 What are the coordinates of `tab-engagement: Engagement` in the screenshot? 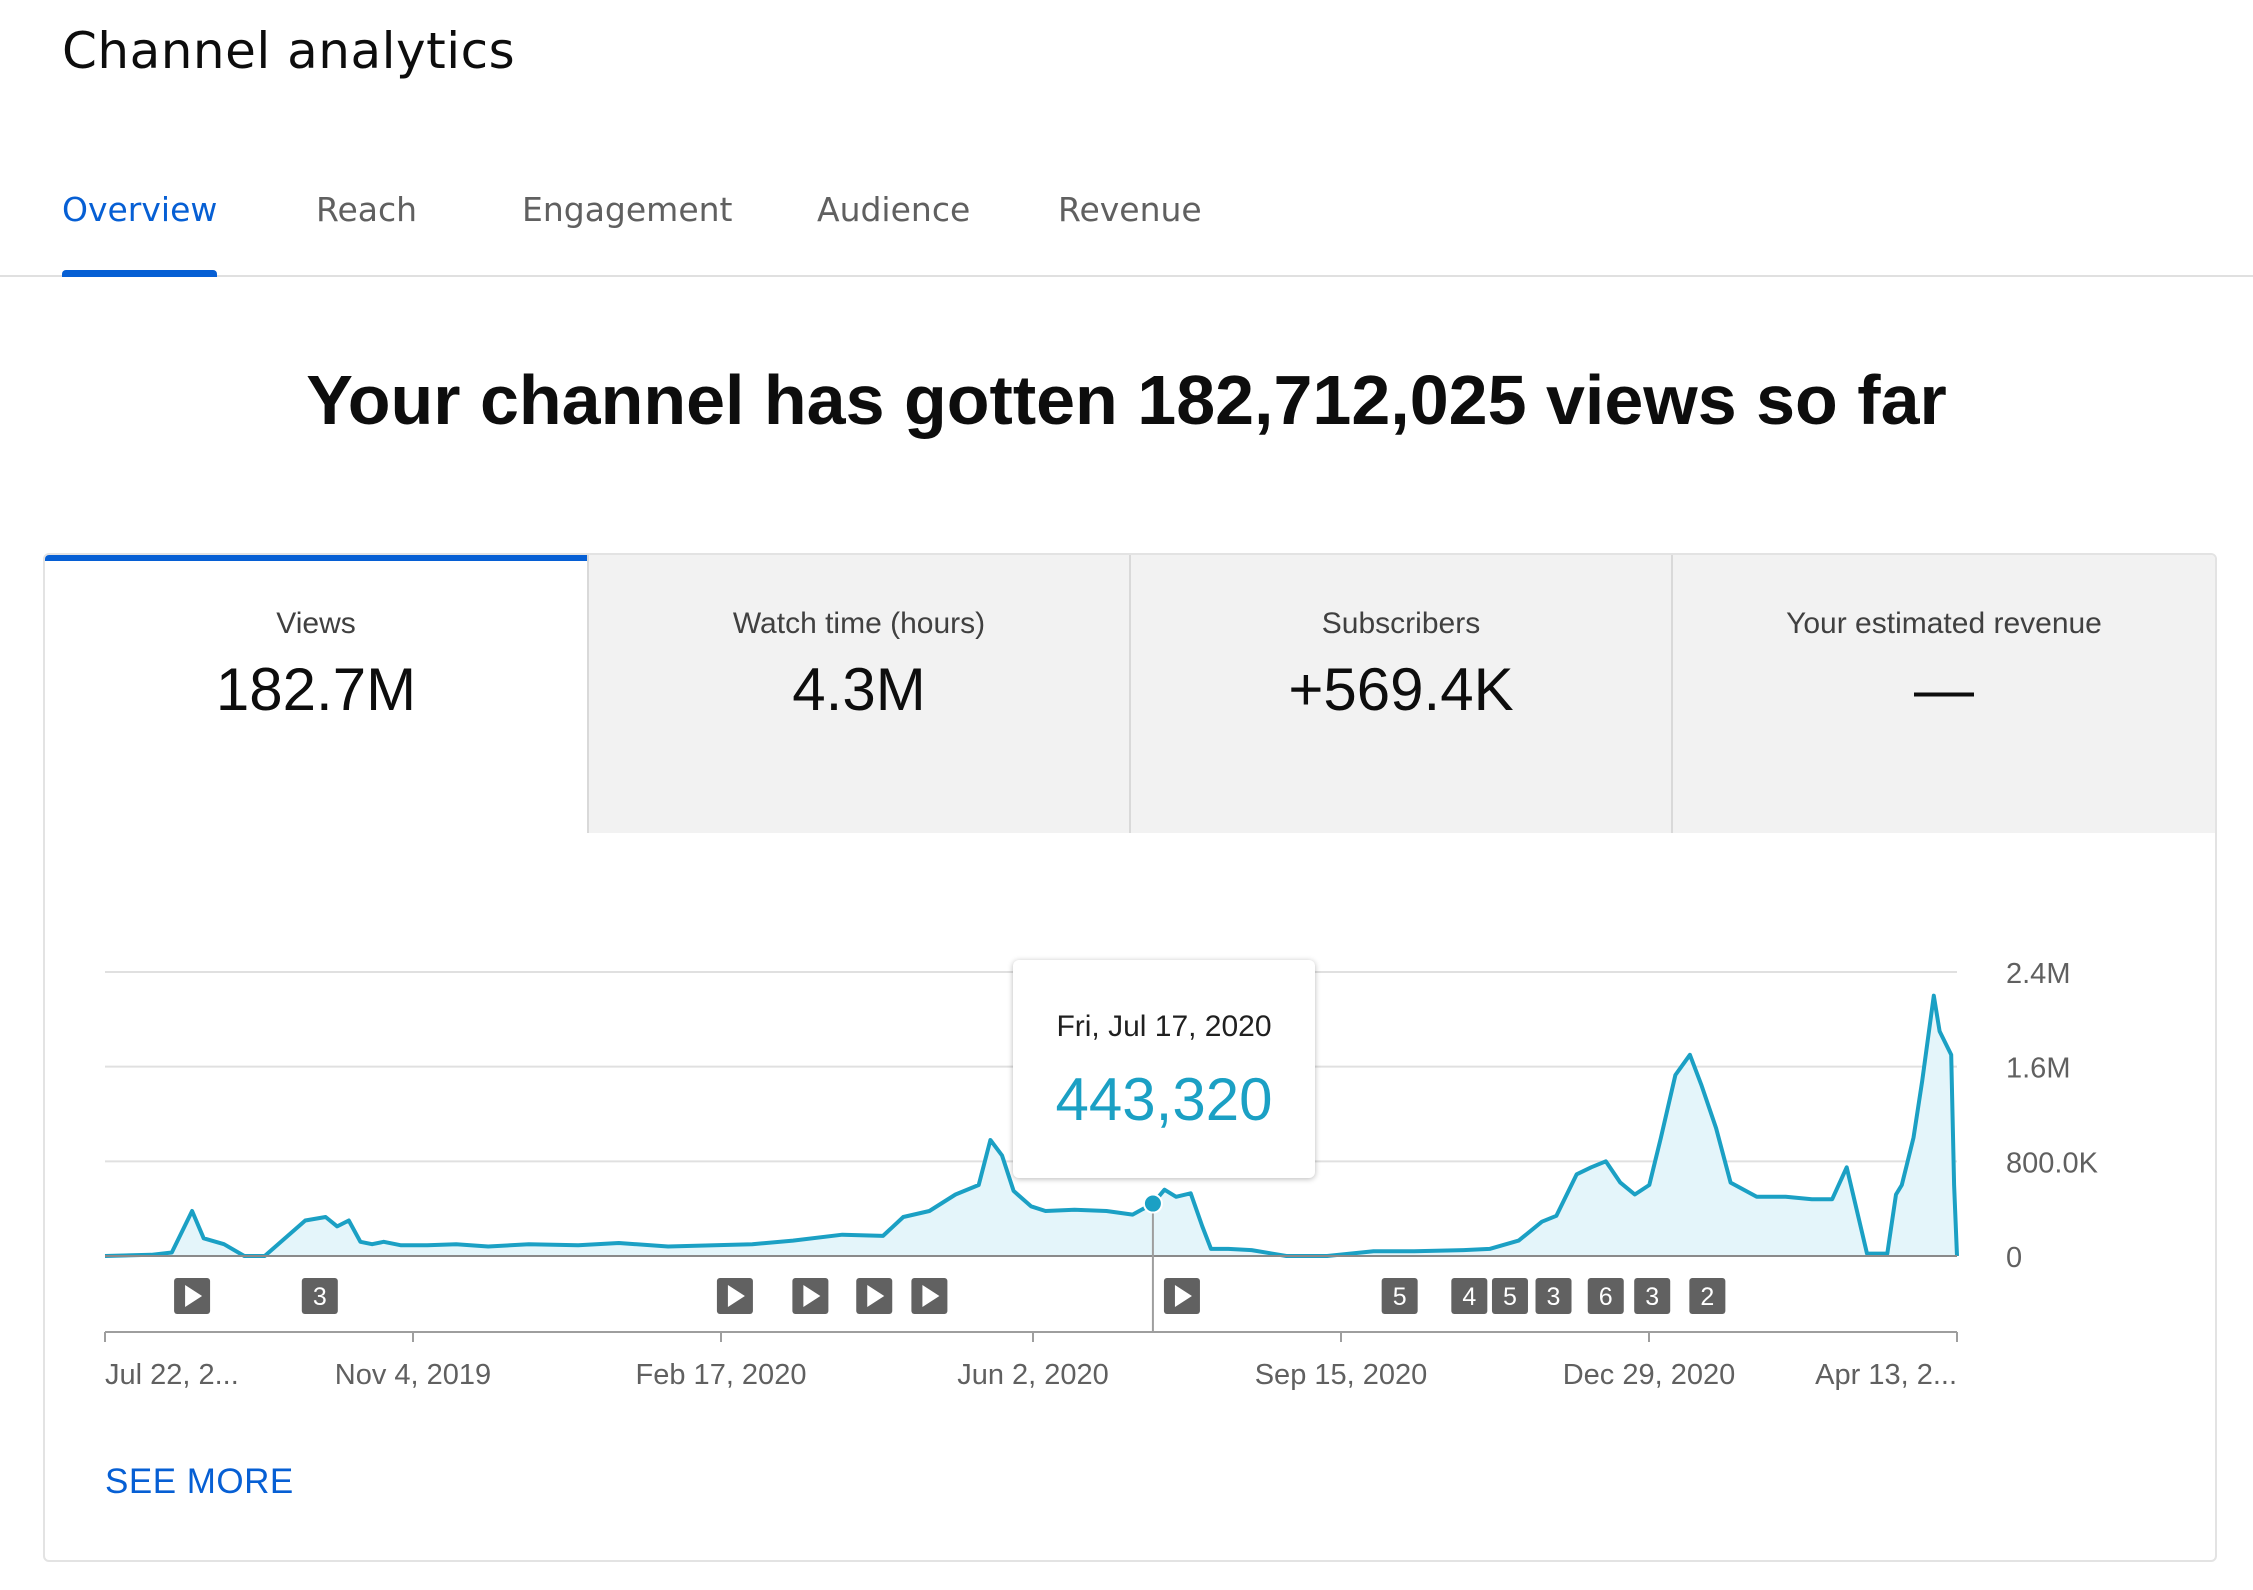 It's located at (627, 209).